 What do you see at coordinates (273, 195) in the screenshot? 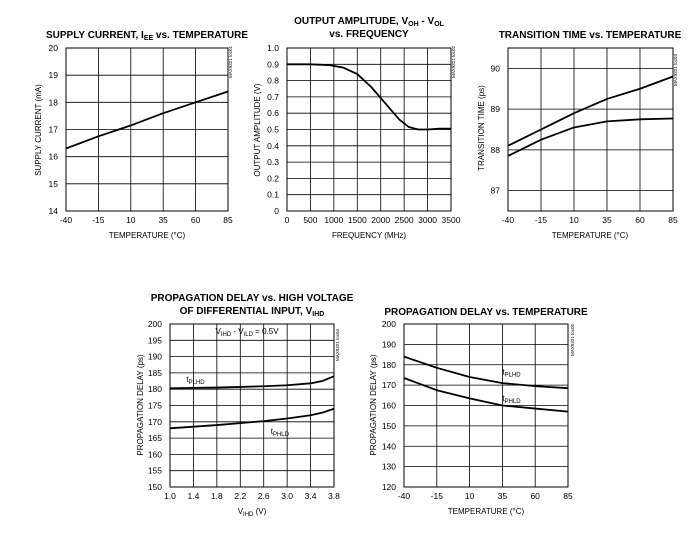
I see `y-tick-label: 0.1` at bounding box center [273, 195].